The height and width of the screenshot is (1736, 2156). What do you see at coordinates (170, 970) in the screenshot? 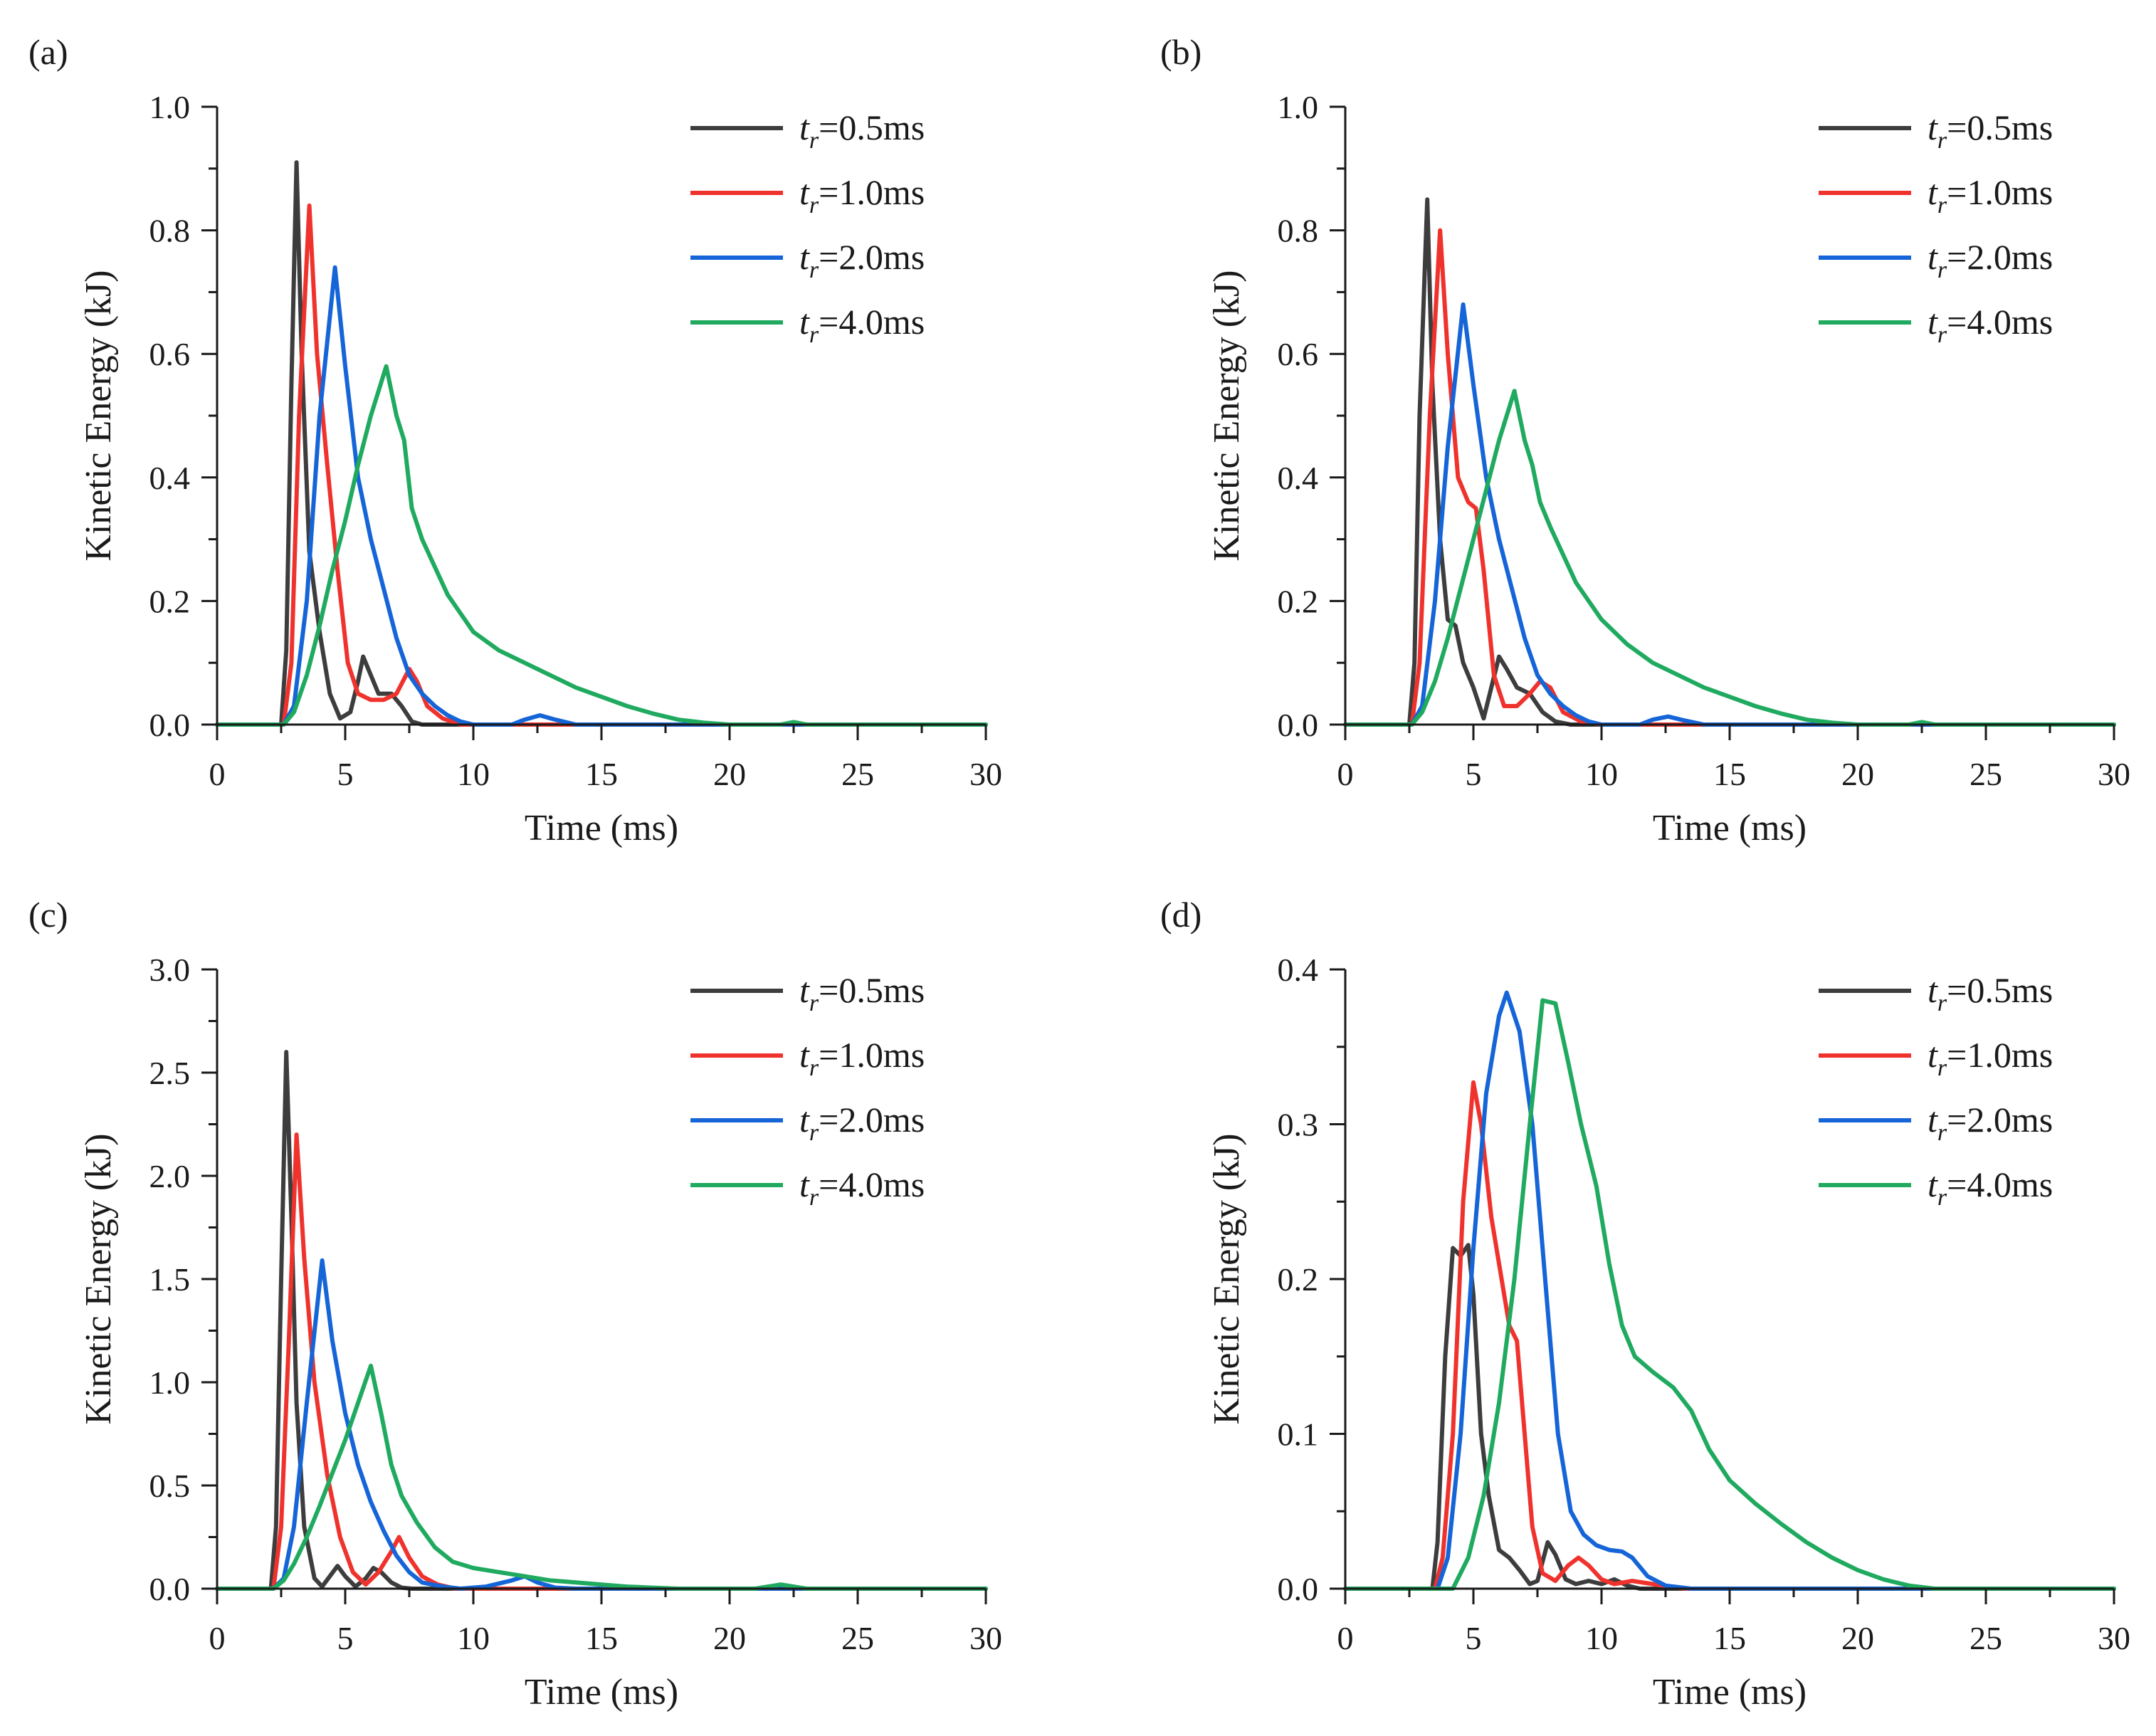
I see `y-tick-label: 3.0` at bounding box center [170, 970].